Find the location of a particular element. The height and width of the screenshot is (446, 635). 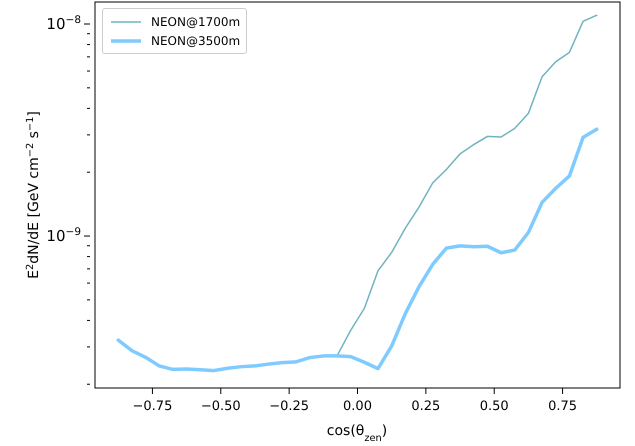

y-tick-label: 10$^{−9}$ is located at coordinates (63, 236).